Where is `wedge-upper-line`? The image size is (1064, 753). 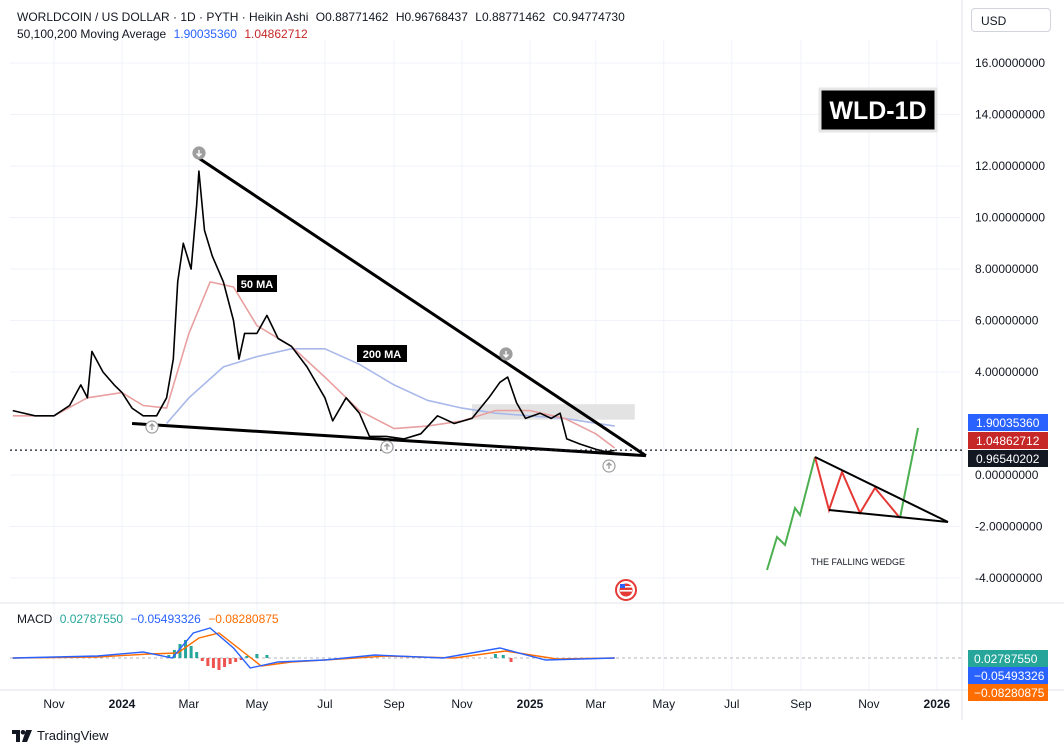 wedge-upper-line is located at coordinates (881, 489).